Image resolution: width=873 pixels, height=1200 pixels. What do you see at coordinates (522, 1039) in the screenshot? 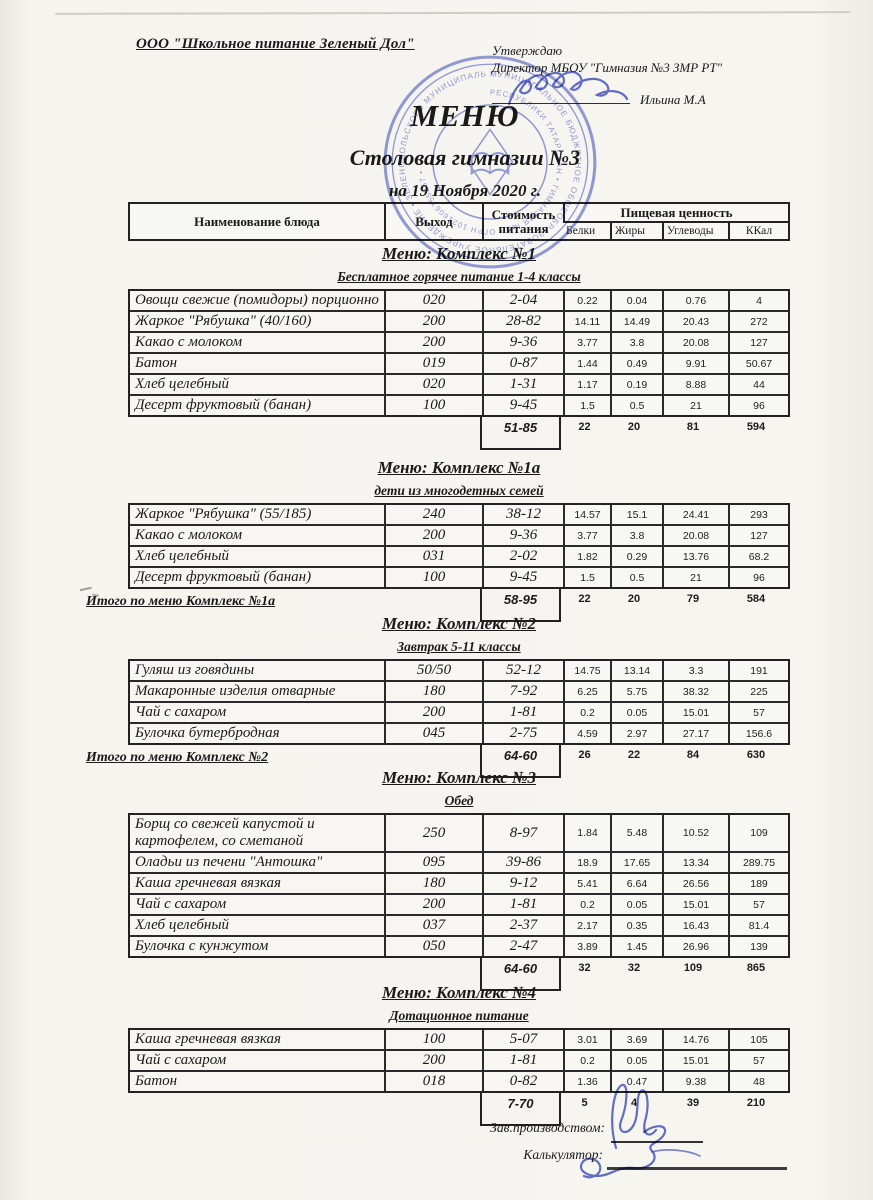
I see `cost-cell: 5-07` at bounding box center [522, 1039].